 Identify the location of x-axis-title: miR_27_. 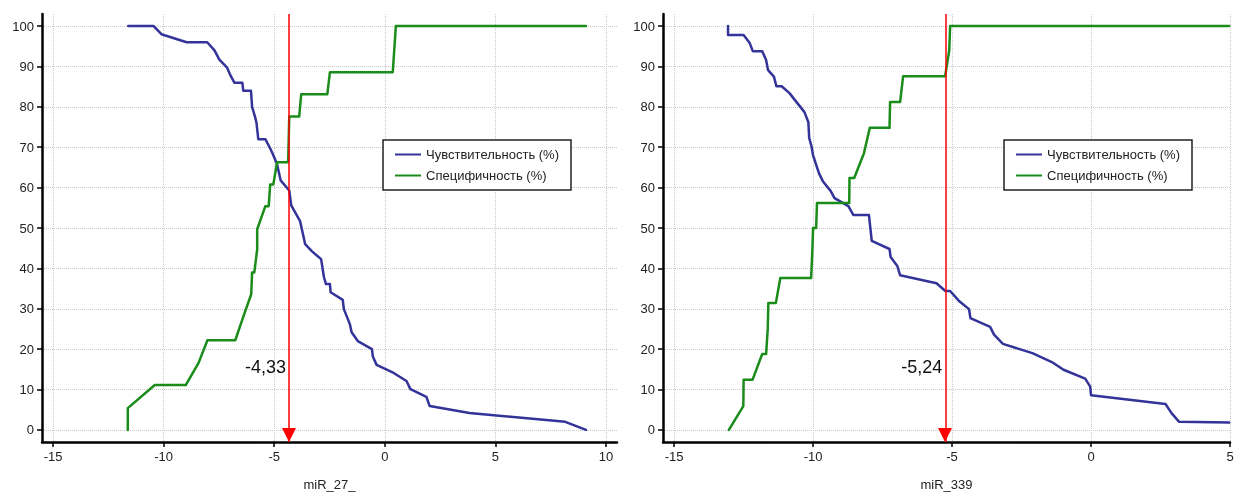
(330, 484).